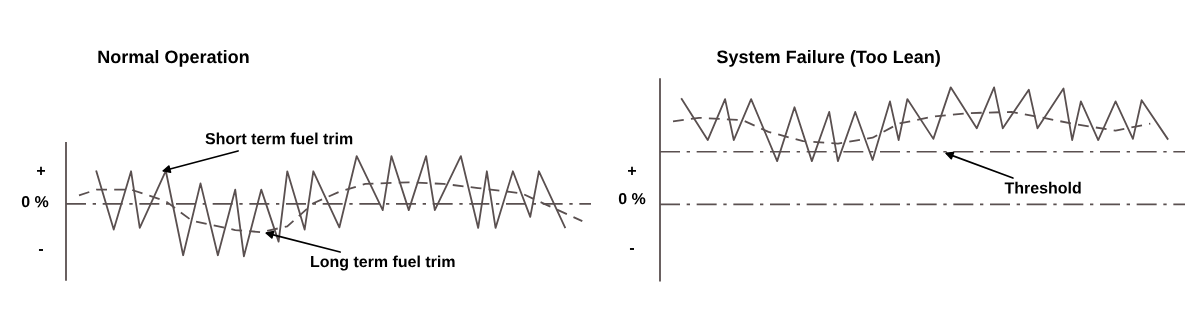  What do you see at coordinates (1042, 187) in the screenshot?
I see `annotation: Threshold` at bounding box center [1042, 187].